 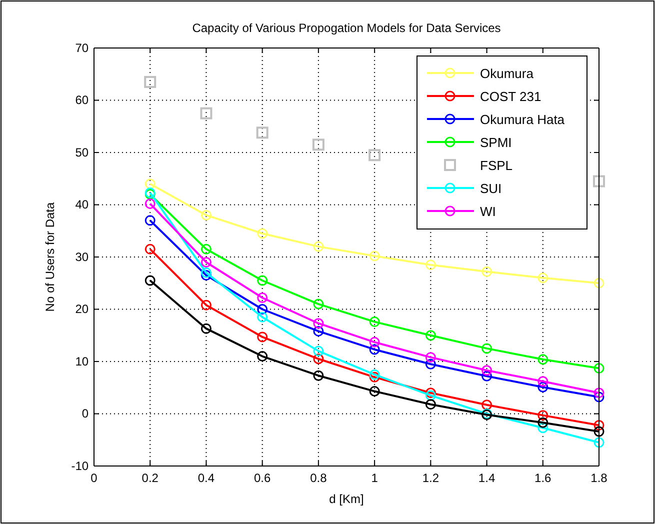 What do you see at coordinates (82, 257) in the screenshot?
I see `y-tick-label: 30` at bounding box center [82, 257].